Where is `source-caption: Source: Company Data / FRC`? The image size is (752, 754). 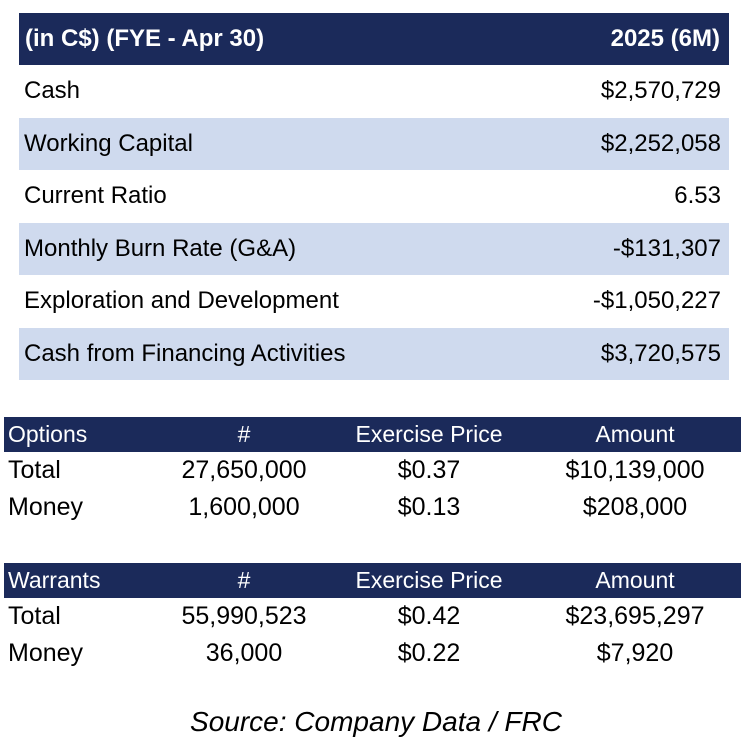 source-caption: Source: Company Data / FRC is located at coordinates (376, 721).